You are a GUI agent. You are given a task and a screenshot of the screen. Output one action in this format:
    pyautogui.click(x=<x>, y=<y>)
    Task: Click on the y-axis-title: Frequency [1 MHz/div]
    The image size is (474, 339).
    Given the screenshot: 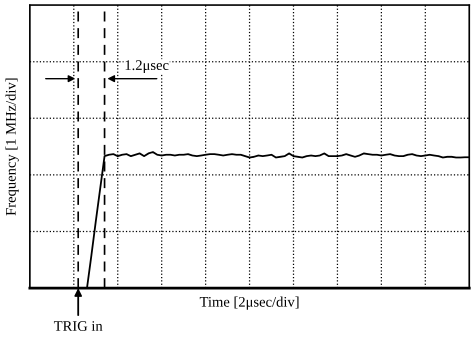 What is the action you would take?
    pyautogui.click(x=12, y=147)
    